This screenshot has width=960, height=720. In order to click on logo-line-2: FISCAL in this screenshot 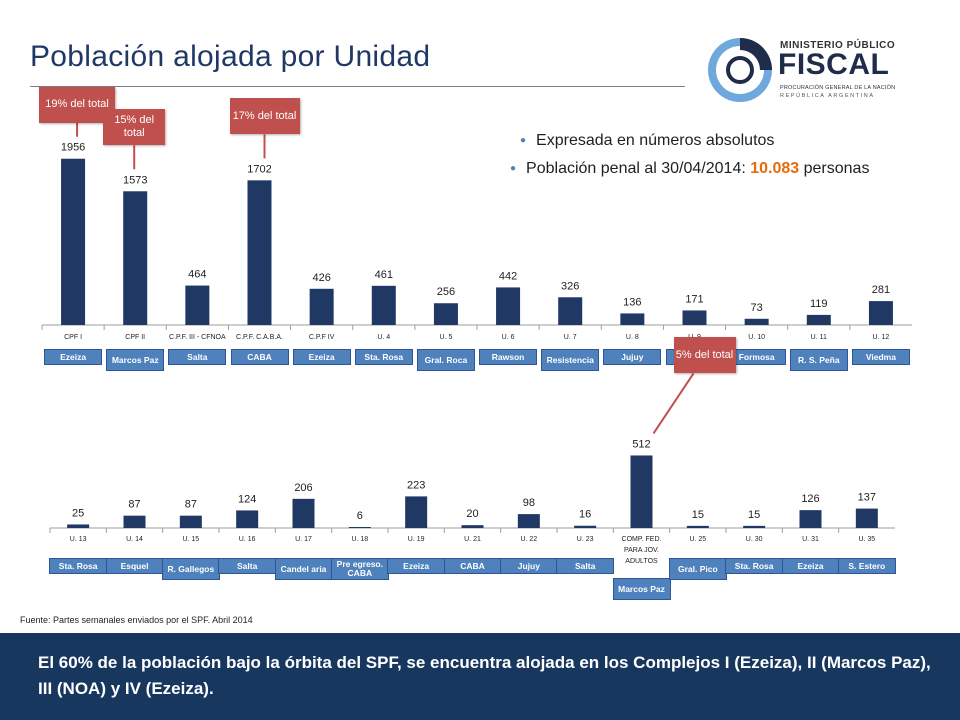, I will do `click(834, 64)`.